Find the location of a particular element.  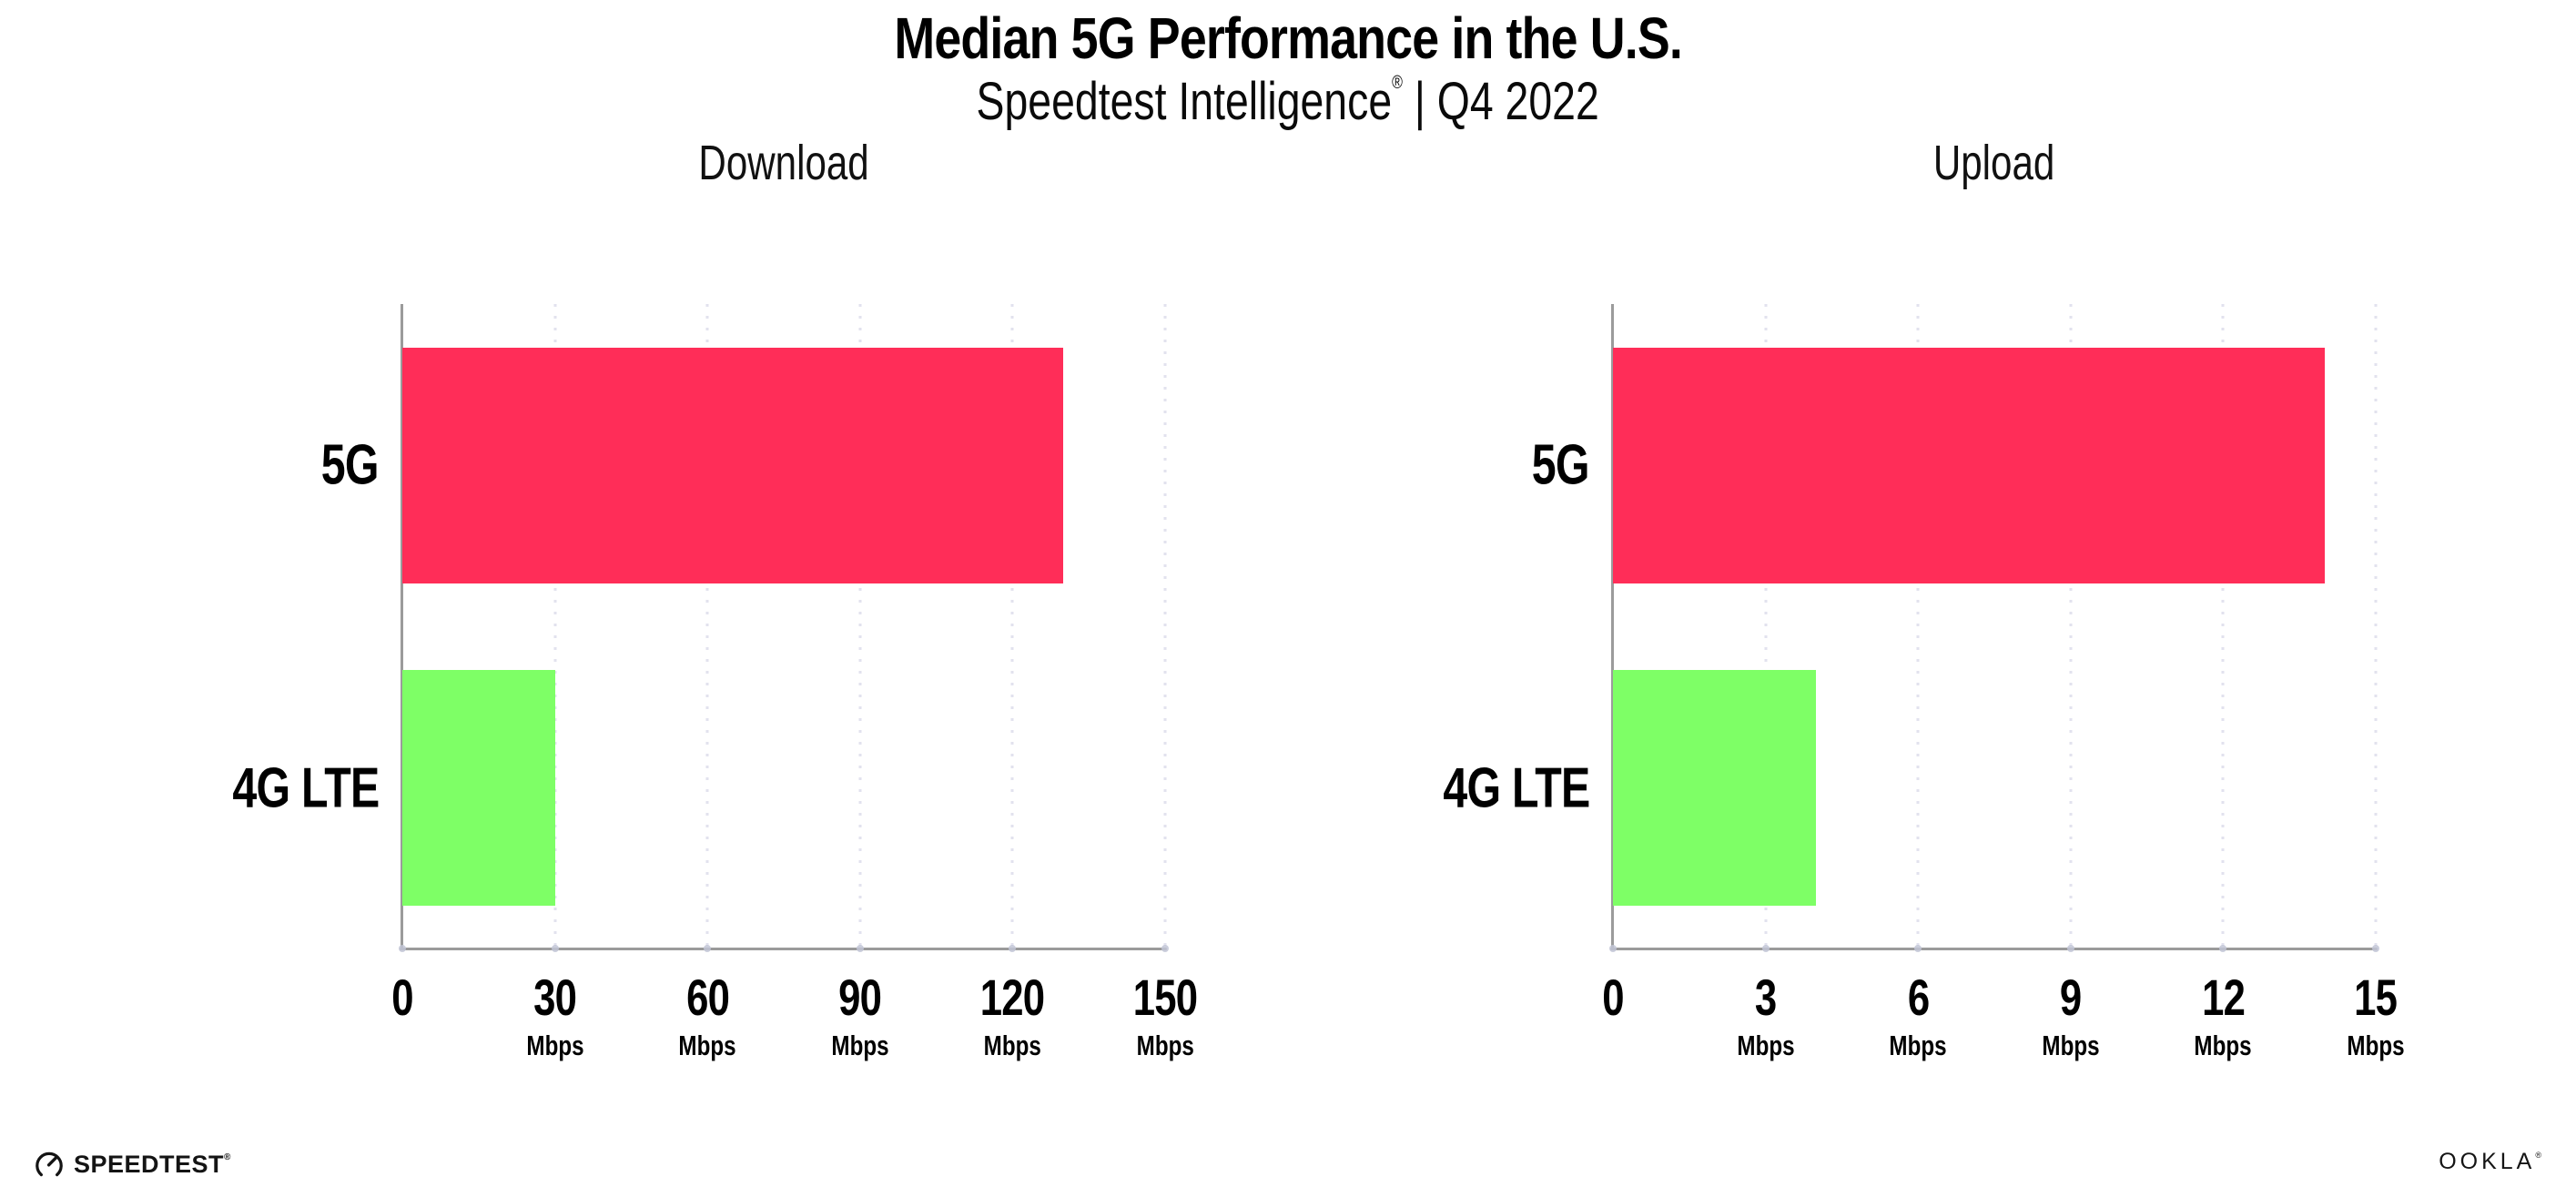

x-tick-90: 90 Mbps is located at coordinates (860, 1015).